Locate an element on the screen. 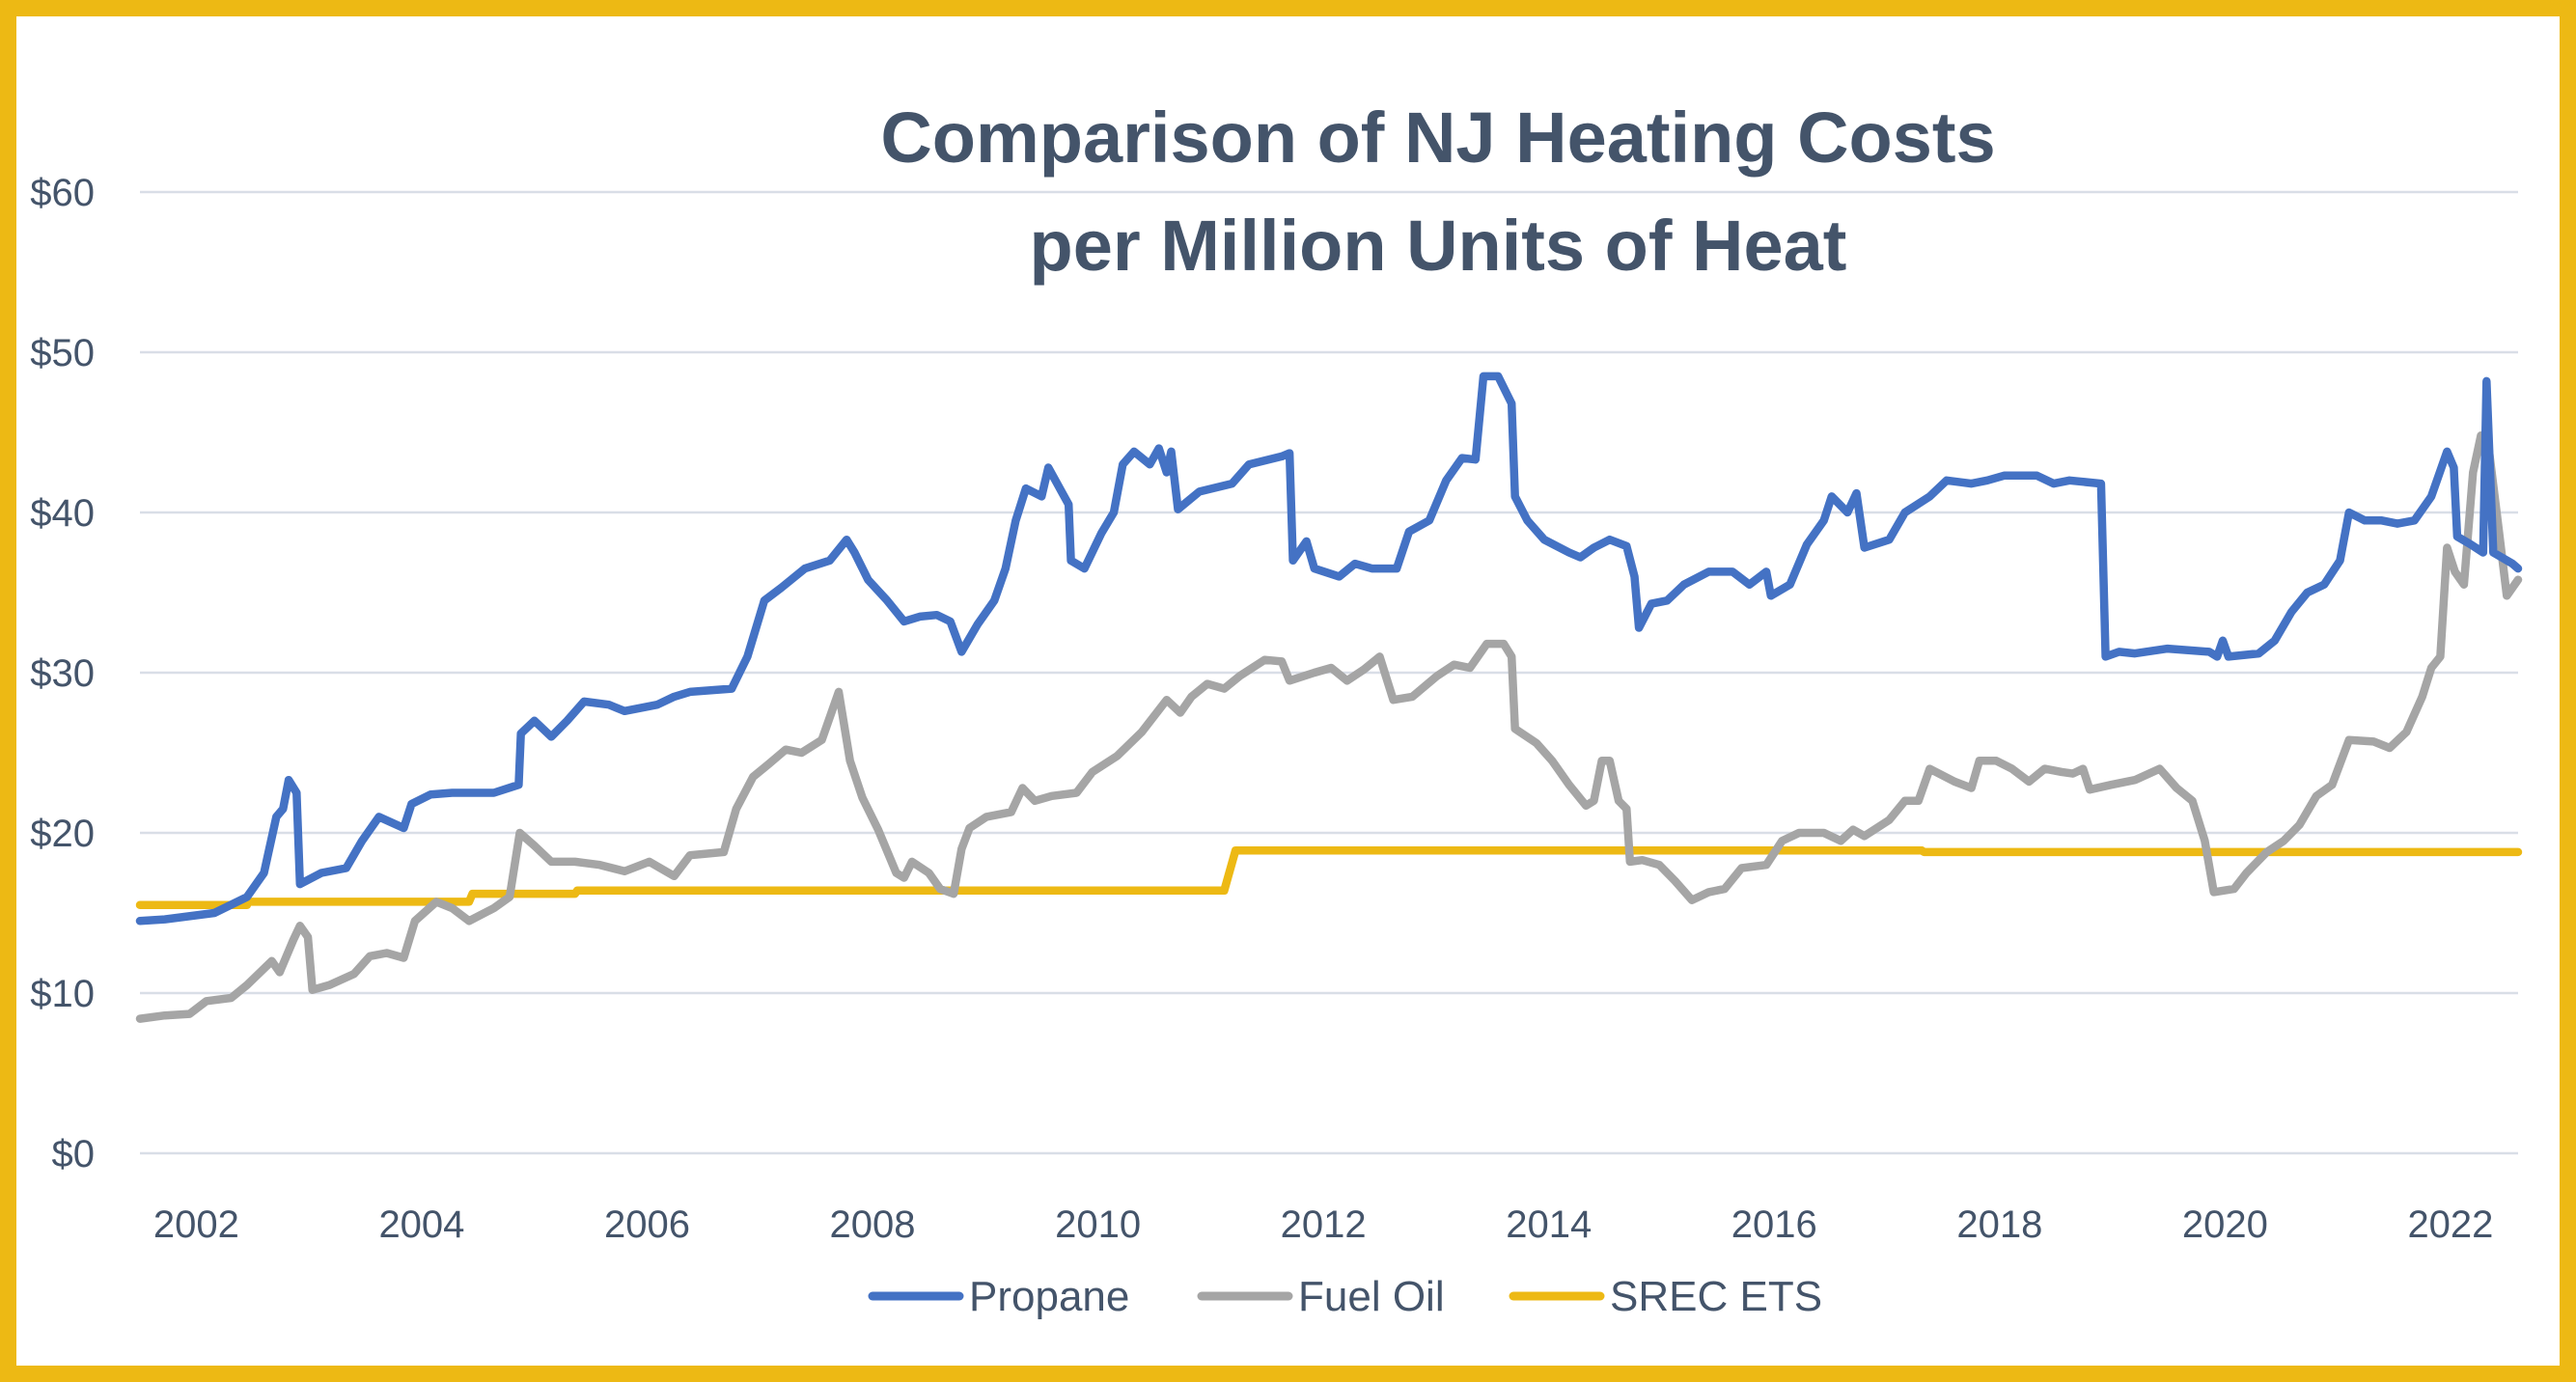 The image size is (2576, 1382). x-tick-label: 2004 is located at coordinates (421, 1224).